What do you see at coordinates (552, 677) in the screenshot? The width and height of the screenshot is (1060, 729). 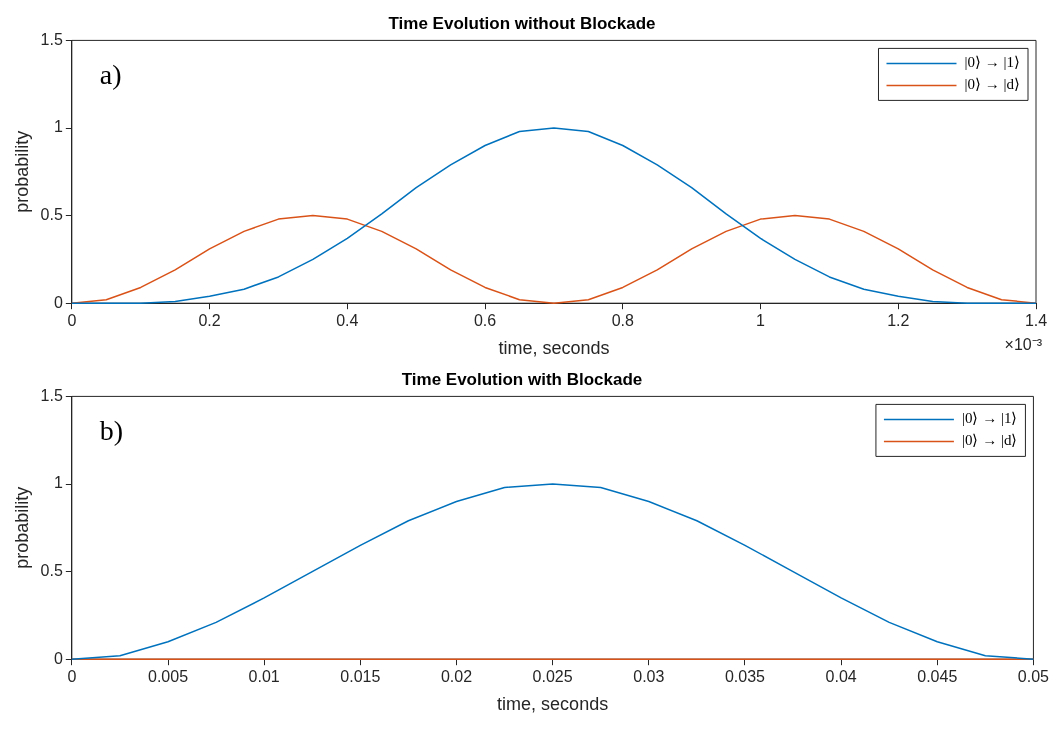 I see `x-tick-label: 0.025` at bounding box center [552, 677].